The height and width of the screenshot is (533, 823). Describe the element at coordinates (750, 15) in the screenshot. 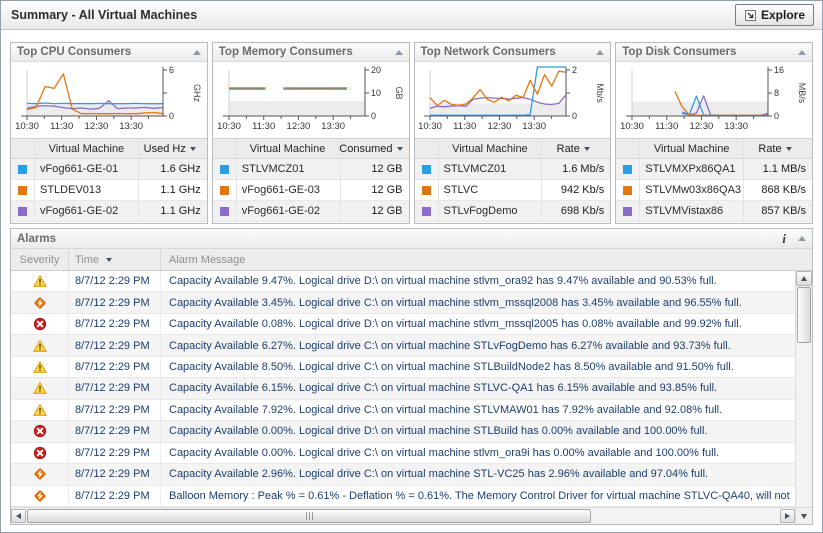

I see `explore-icon` at that location.